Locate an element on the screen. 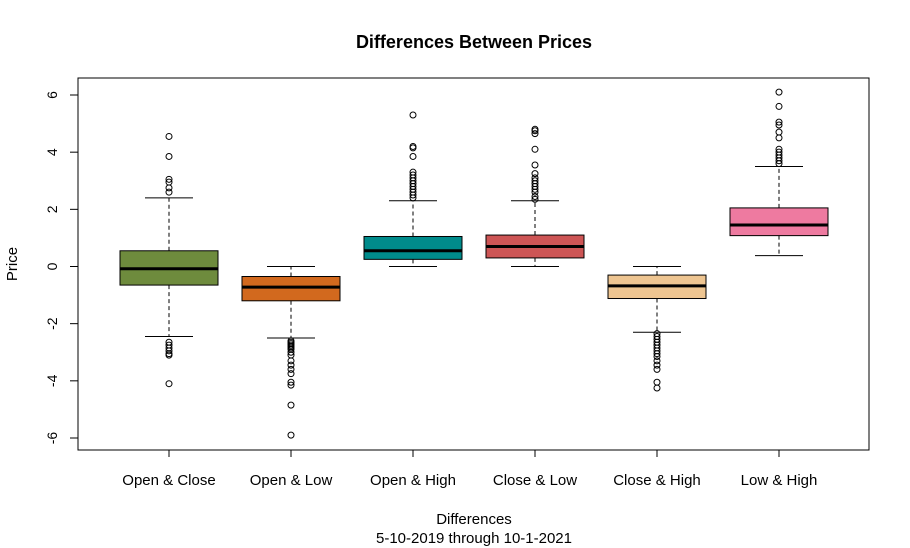  x-axis-label: Differences is located at coordinates (474, 519).